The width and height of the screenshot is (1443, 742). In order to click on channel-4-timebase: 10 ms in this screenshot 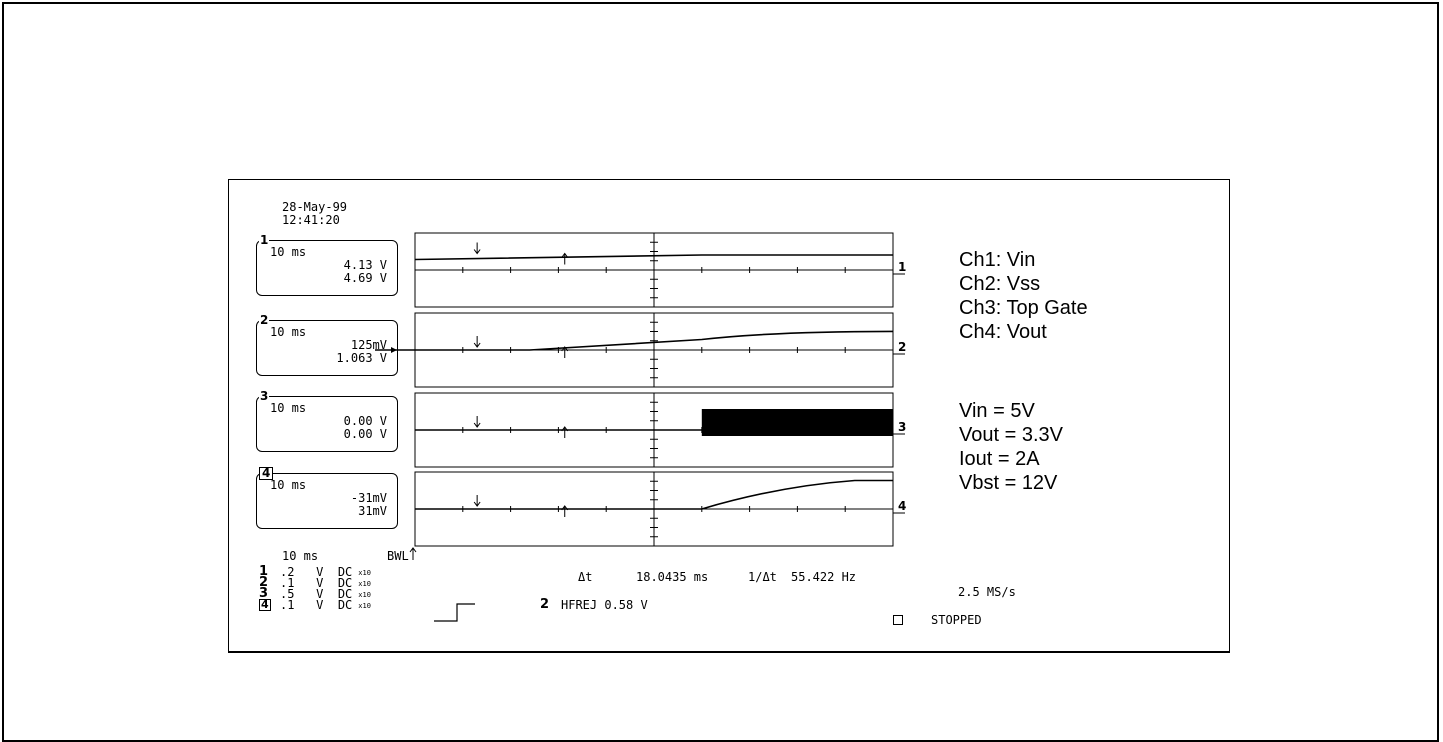, I will do `click(288, 485)`.